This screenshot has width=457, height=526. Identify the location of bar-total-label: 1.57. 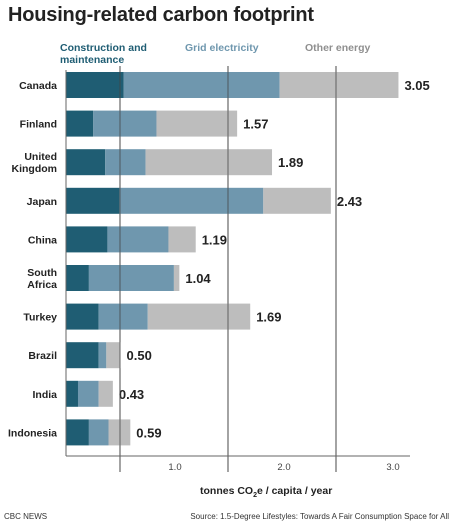
(255, 124).